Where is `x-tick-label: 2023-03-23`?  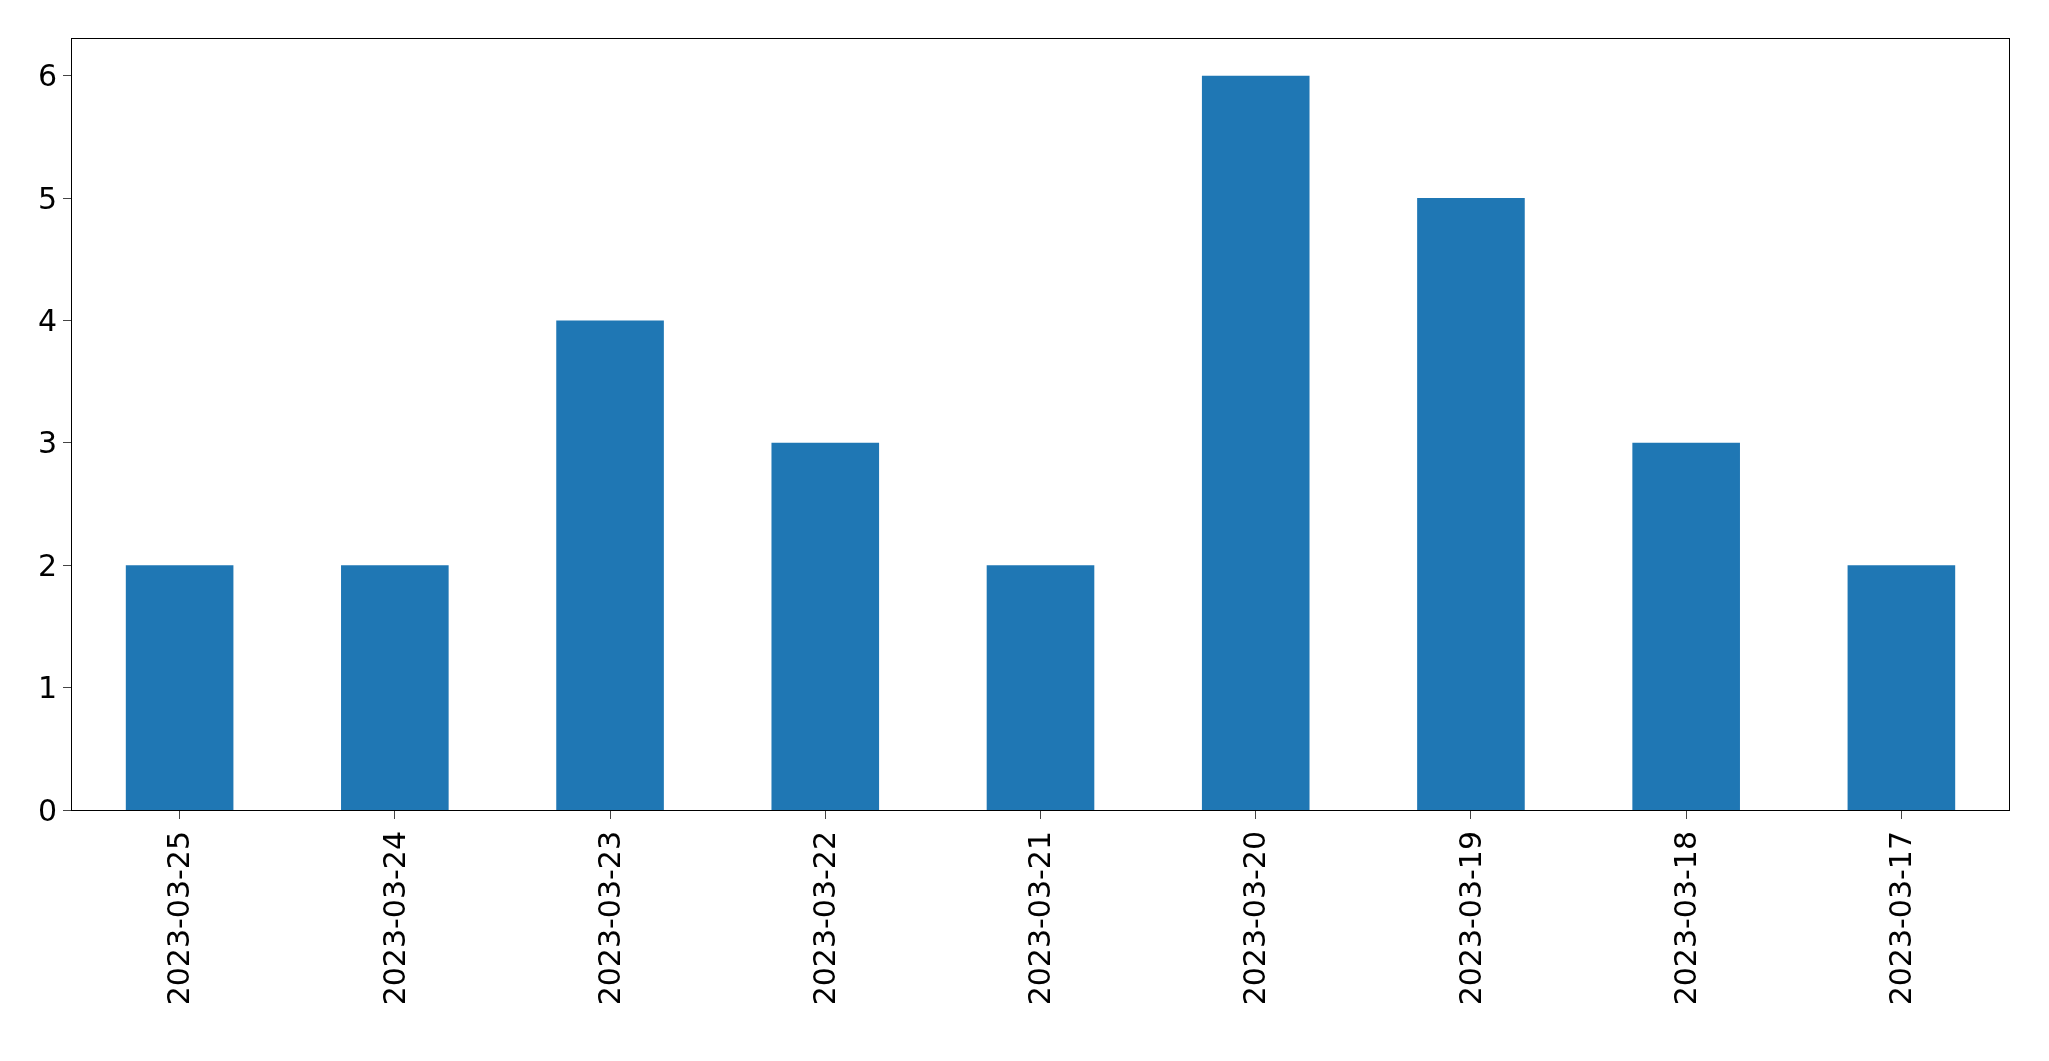 x-tick-label: 2023-03-23 is located at coordinates (609, 918).